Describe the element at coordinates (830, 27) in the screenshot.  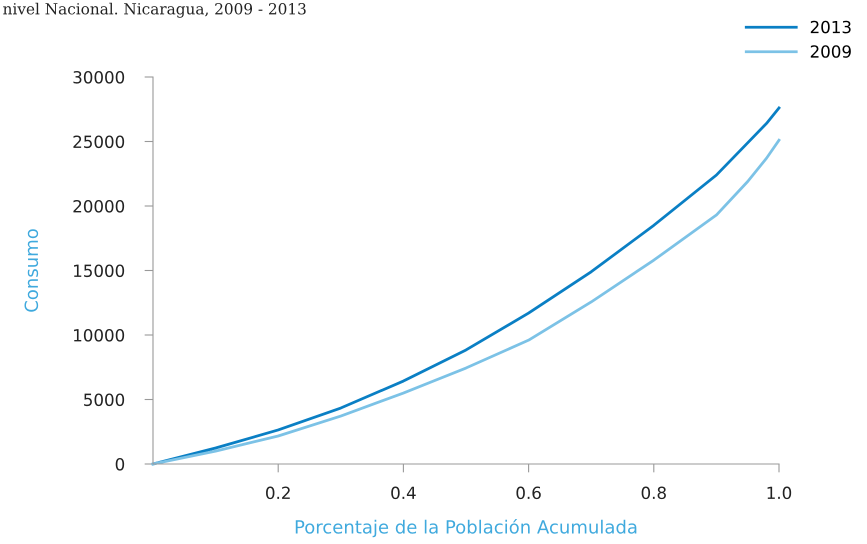
I see `legend-label: 2013` at that location.